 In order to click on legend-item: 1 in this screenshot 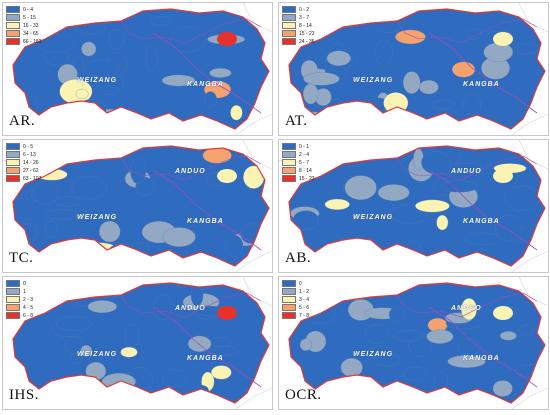, I will do `click(19, 291)`.